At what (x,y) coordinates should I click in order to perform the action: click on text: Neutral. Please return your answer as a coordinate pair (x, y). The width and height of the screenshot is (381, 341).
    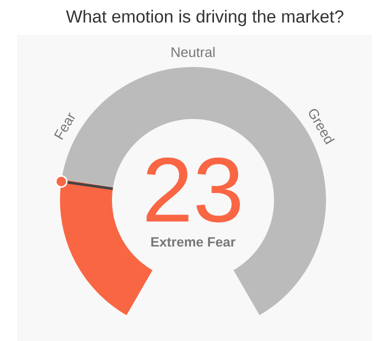
    Looking at the image, I should click on (193, 52).